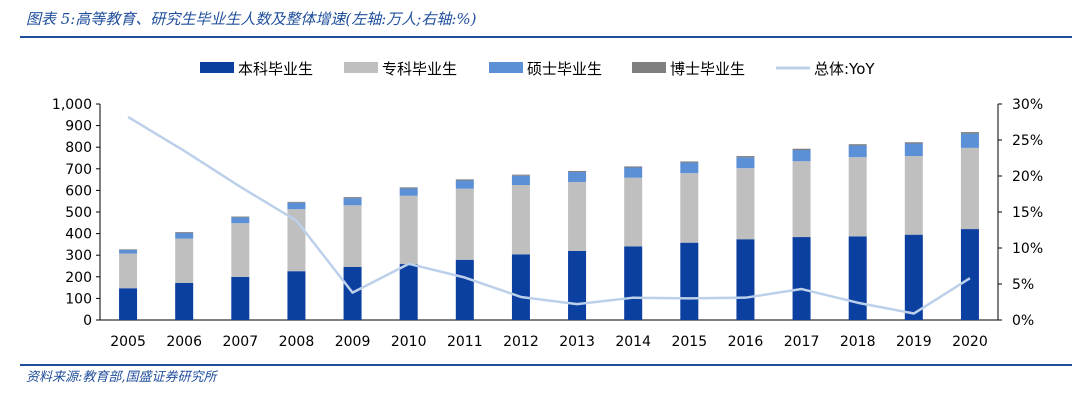 This screenshot has height=416, width=1090. What do you see at coordinates (353, 342) in the screenshot?
I see `x-tick-label: 2009` at bounding box center [353, 342].